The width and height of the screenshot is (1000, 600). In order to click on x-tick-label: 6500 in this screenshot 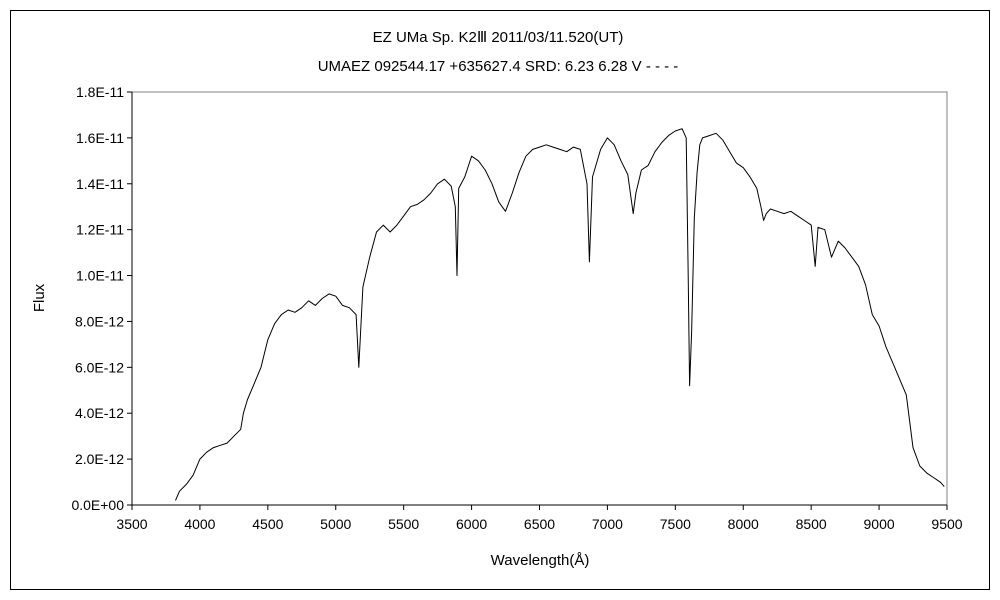, I will do `click(539, 524)`.